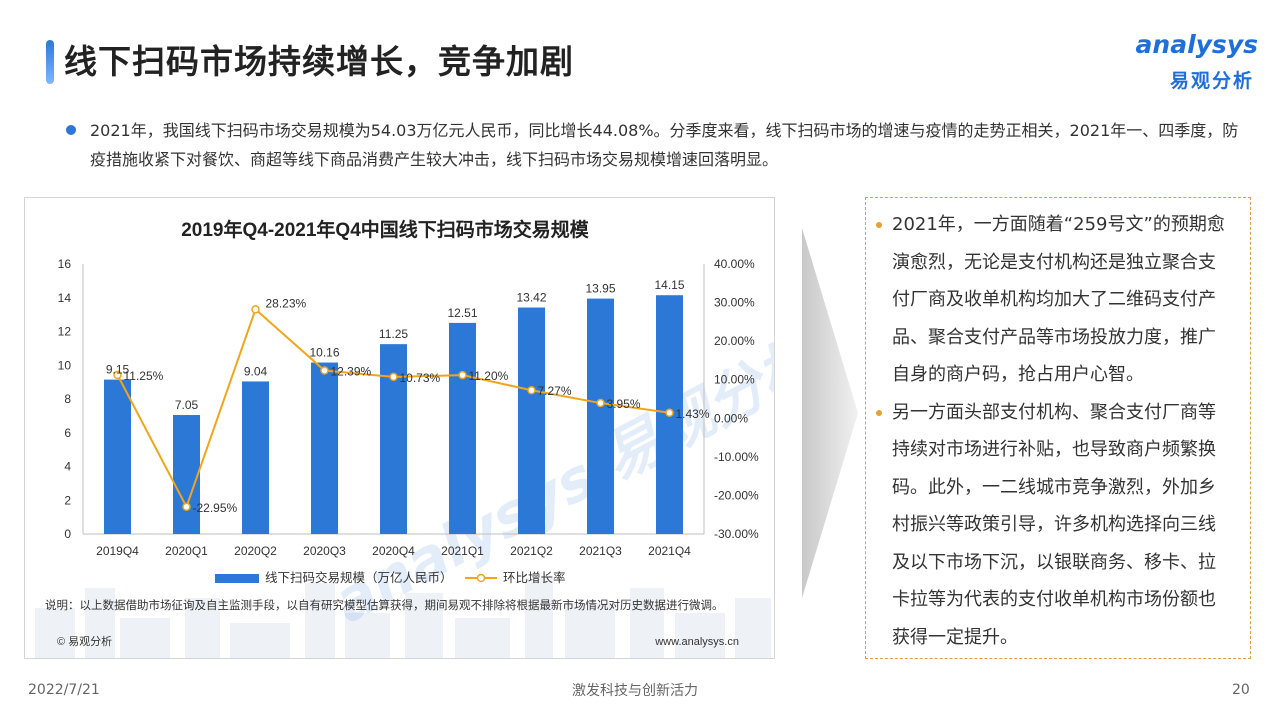 This screenshot has height=720, width=1280. What do you see at coordinates (736, 534) in the screenshot?
I see `y2-tick-label: -30.00%` at bounding box center [736, 534].